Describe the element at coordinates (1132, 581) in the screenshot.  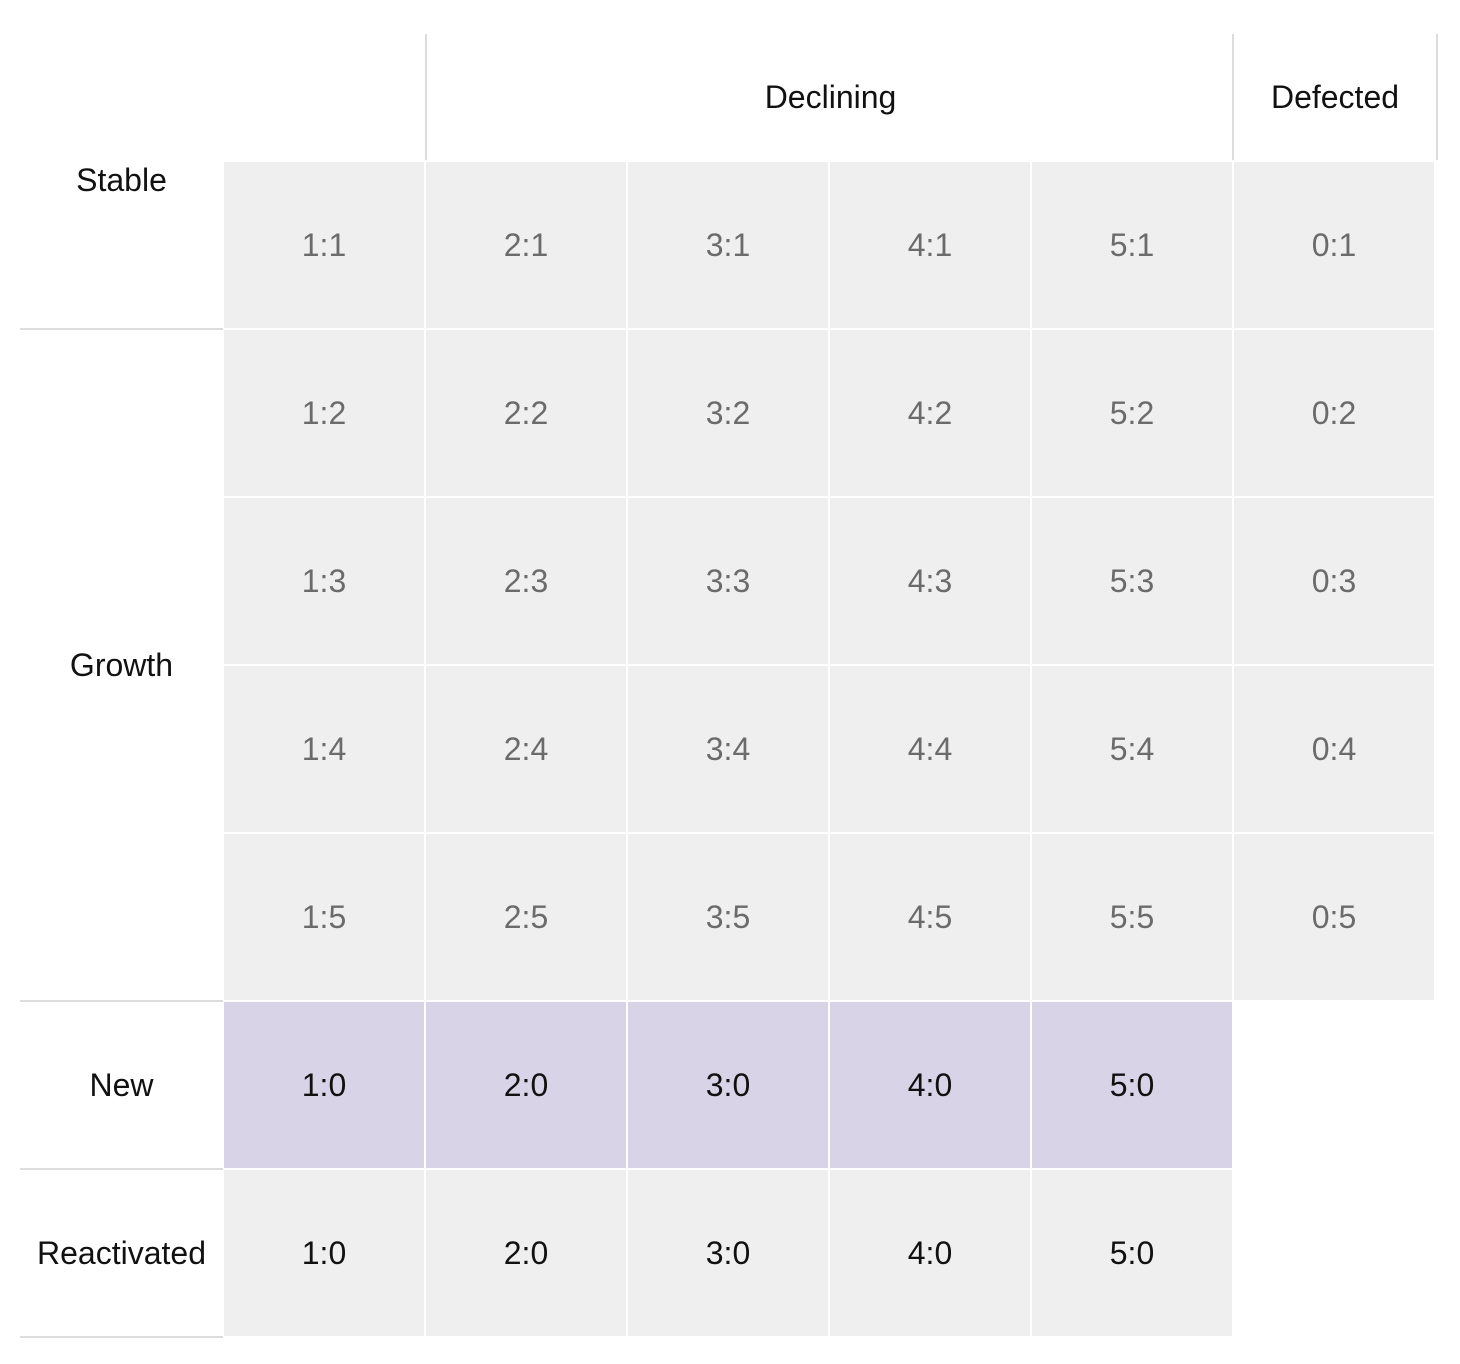
I see `matrix-cell: 5:3` at that location.